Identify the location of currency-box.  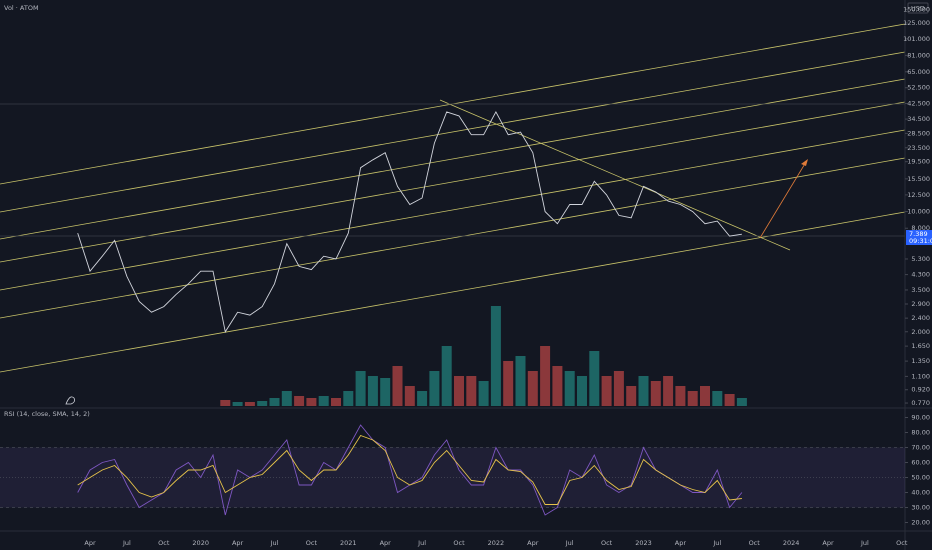
(918, 8).